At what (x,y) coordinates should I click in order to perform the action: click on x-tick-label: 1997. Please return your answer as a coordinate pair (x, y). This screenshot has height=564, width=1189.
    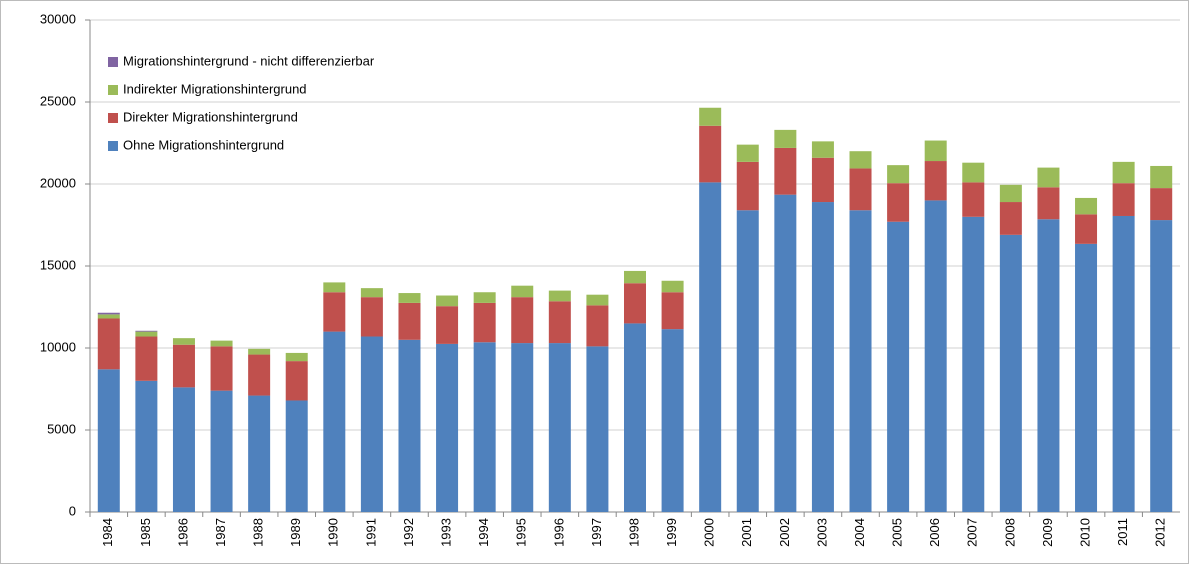
    Looking at the image, I should click on (596, 532).